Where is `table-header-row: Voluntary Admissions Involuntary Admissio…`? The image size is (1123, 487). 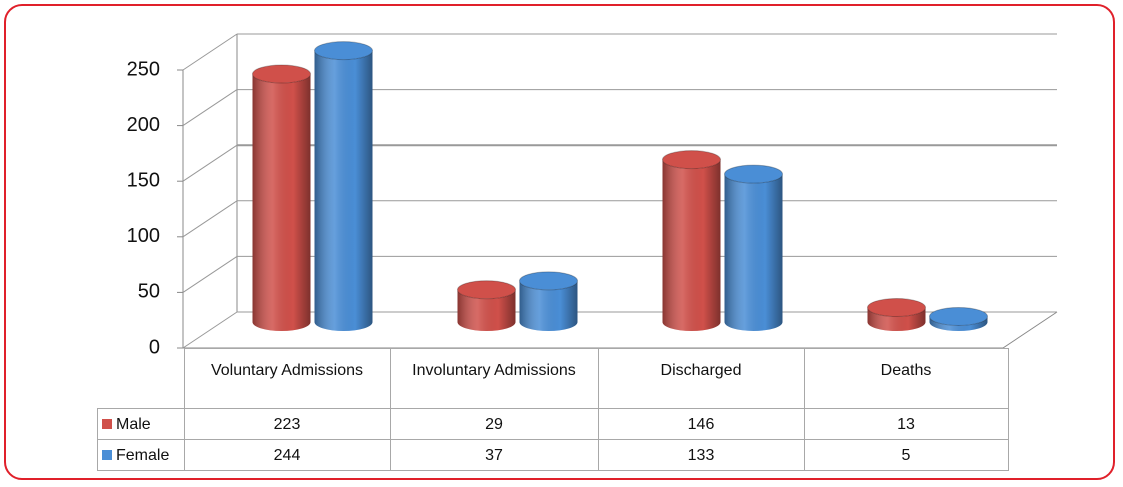
table-header-row: Voluntary Admissions Involuntary Admissio… is located at coordinates (553, 378).